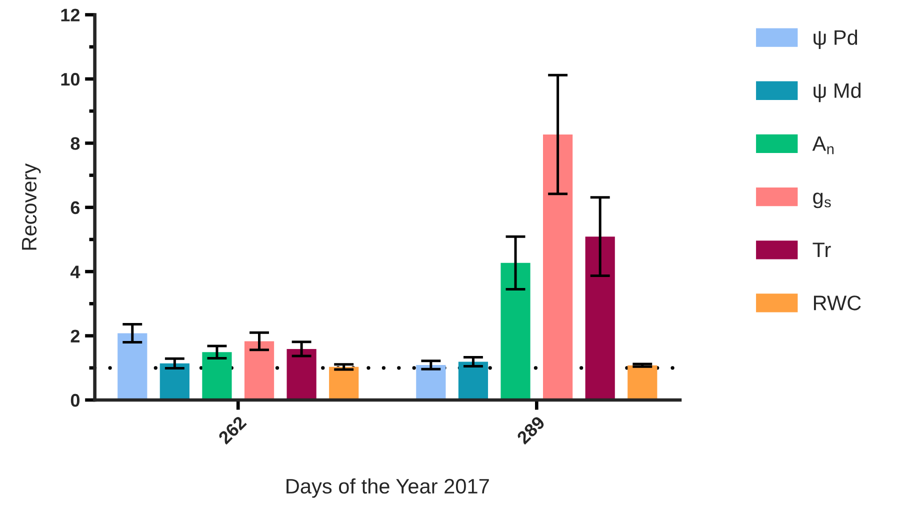 This screenshot has height=527, width=903. I want to click on y-tick-label: 8, so click(75, 143).